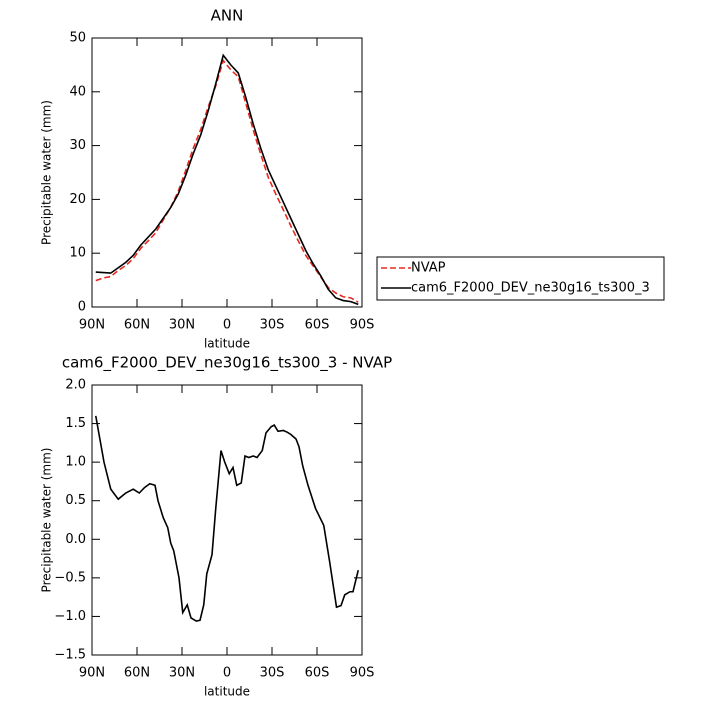  What do you see at coordinates (75, 539) in the screenshot?
I see `y-tick-label: 0.0` at bounding box center [75, 539].